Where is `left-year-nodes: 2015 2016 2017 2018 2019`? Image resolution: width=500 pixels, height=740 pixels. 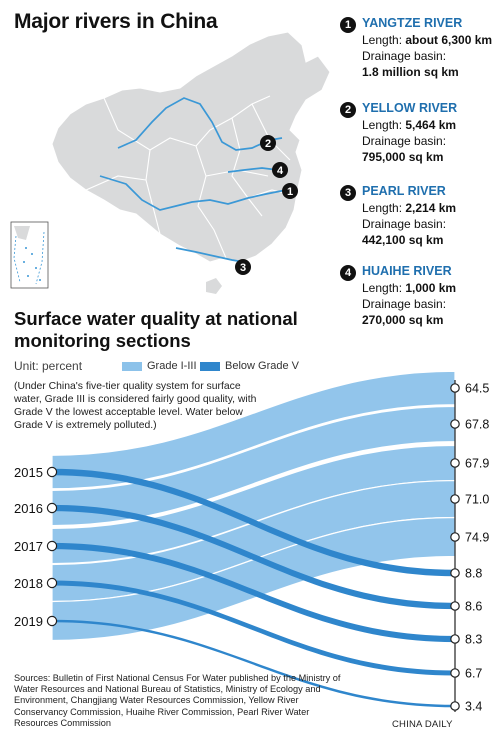 left-year-nodes: 2015 2016 2017 2018 2019 is located at coordinates (36, 547).